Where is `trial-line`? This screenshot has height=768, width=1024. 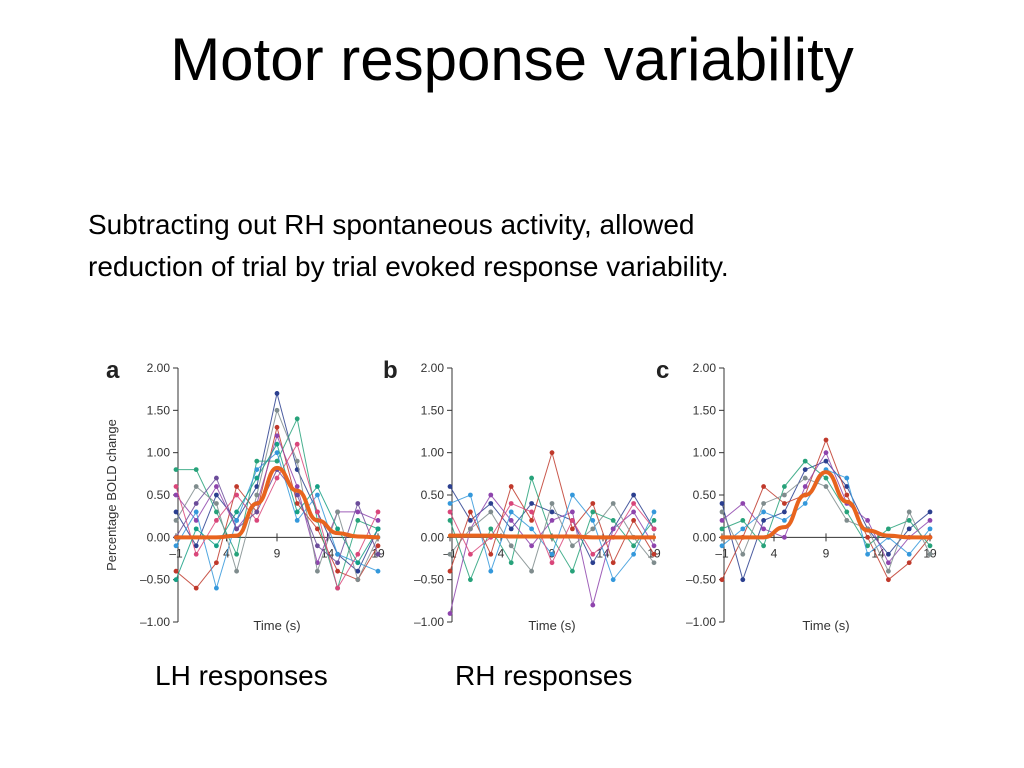
trial-line is located at coordinates (277, 516).